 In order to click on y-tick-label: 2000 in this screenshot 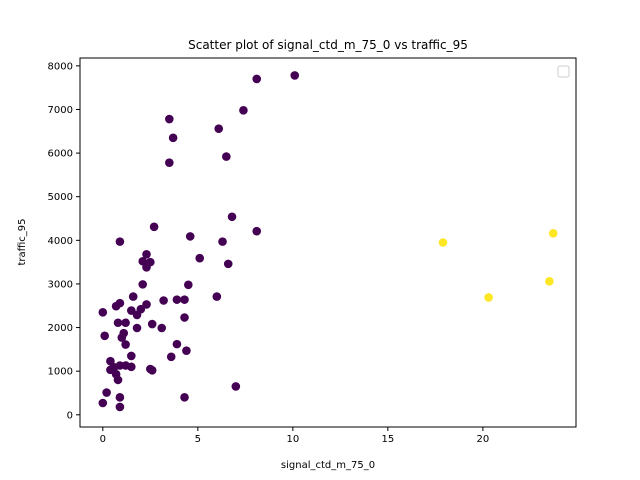, I will do `click(60, 328)`.